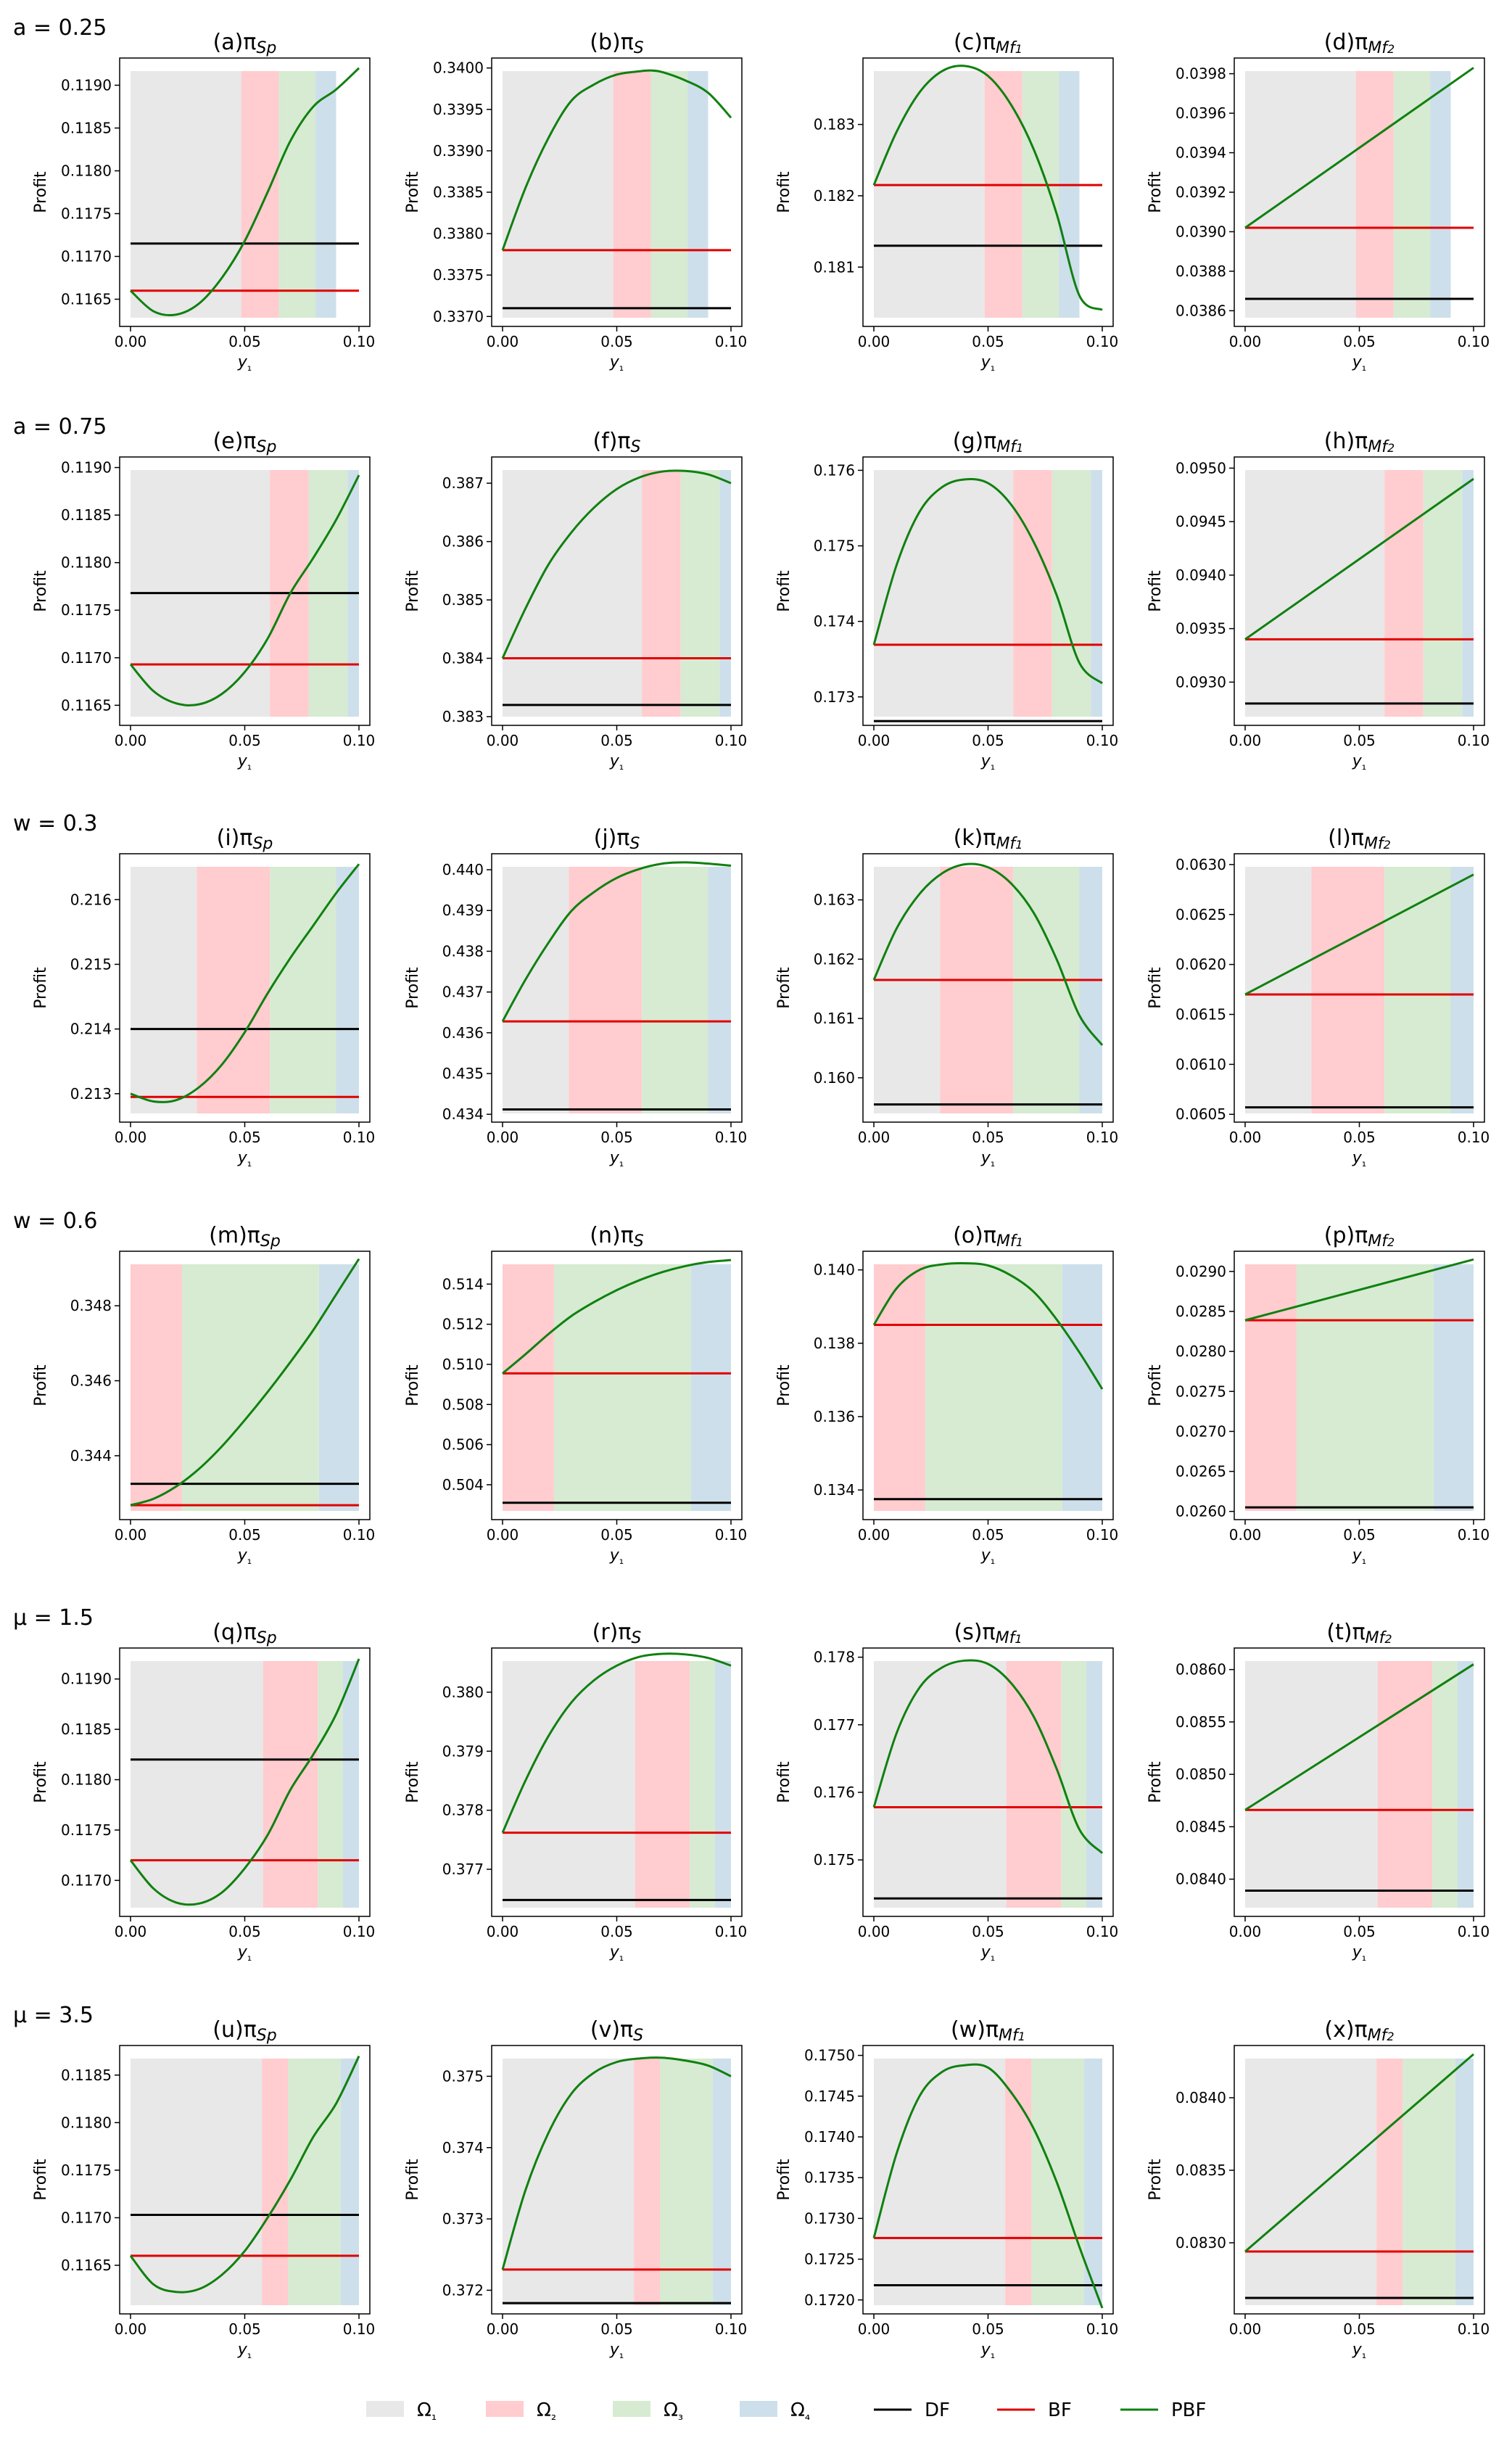  I want to click on y-tick-label: 0.0398, so click(1201, 74).